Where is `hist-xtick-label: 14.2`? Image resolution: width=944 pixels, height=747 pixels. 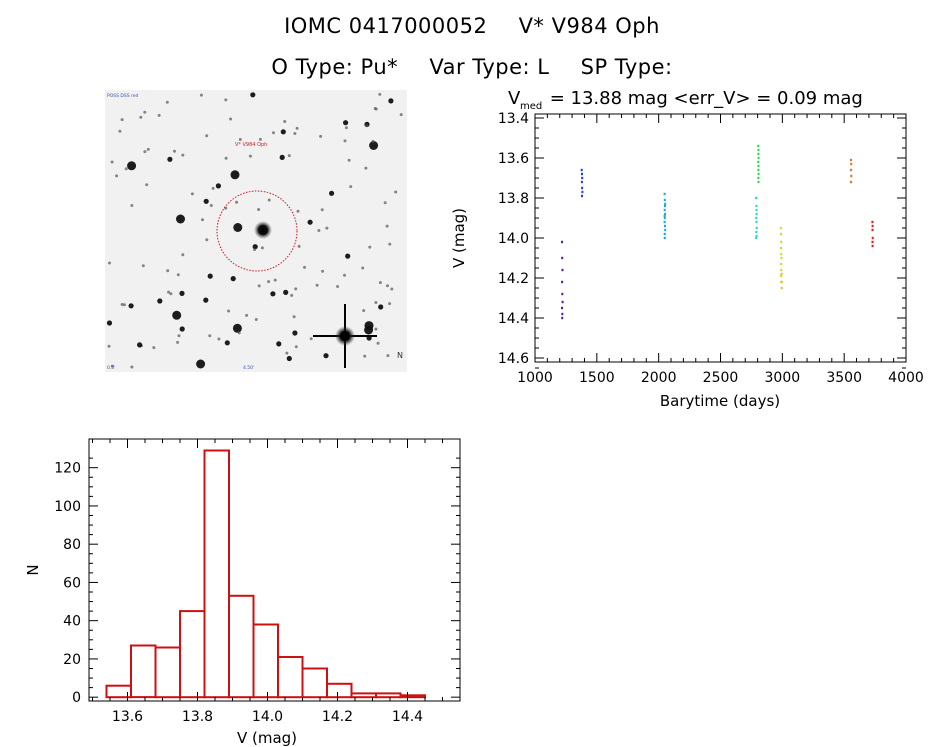 hist-xtick-label: 14.2 is located at coordinates (337, 717).